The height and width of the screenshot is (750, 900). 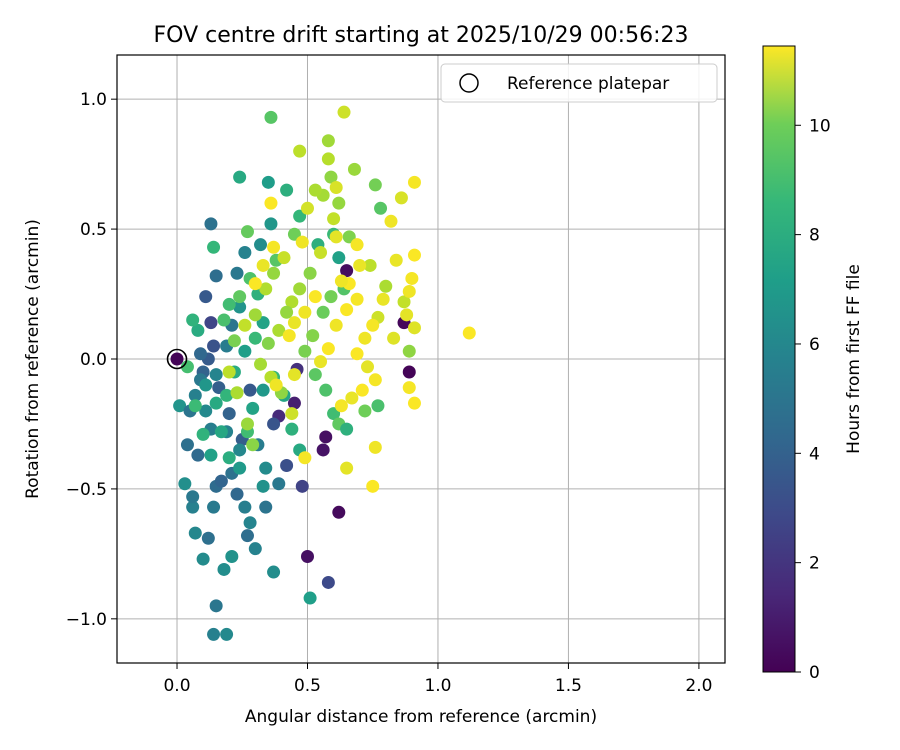 What do you see at coordinates (814, 454) in the screenshot?
I see `colorbar-tick-label: 4` at bounding box center [814, 454].